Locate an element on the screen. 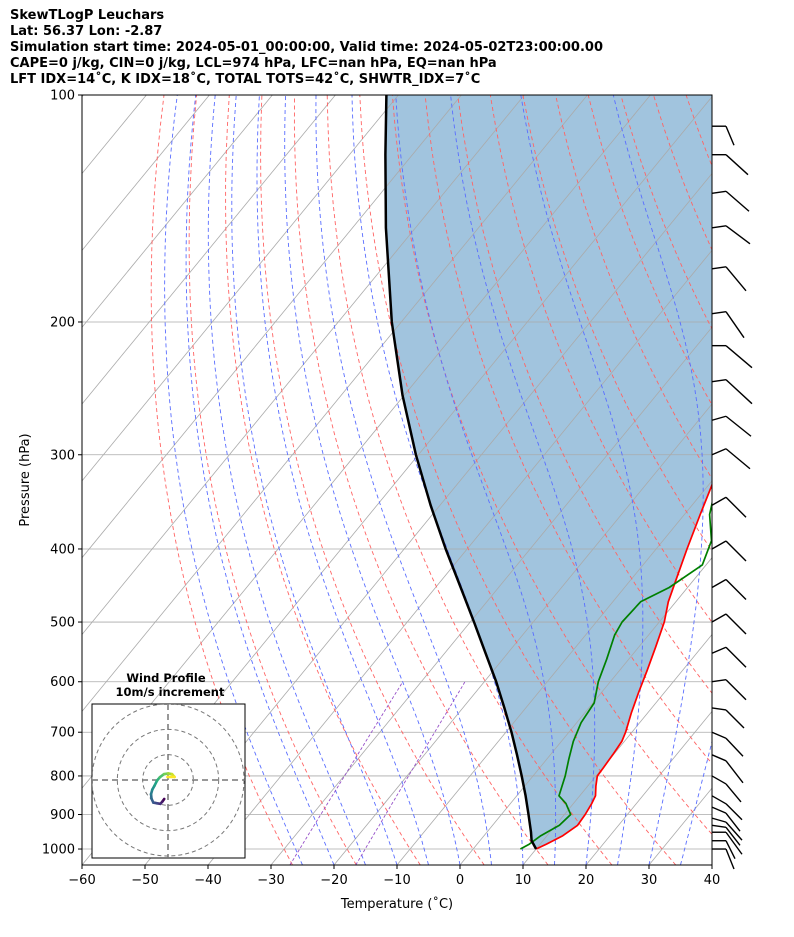 The width and height of the screenshot is (794, 937). dewpoint-profile is located at coordinates (615, 674).